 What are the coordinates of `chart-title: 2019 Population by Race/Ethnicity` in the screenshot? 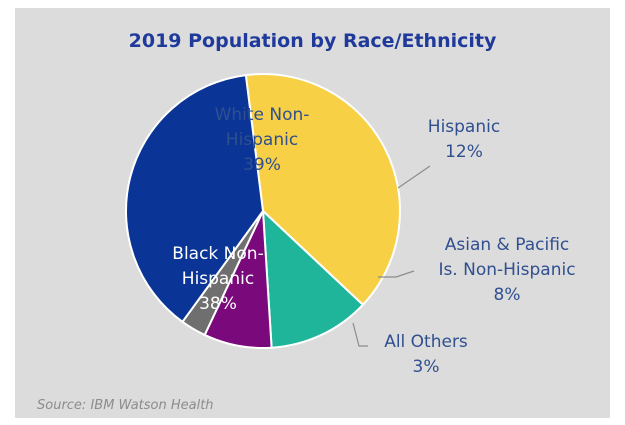 It's located at (312, 41).